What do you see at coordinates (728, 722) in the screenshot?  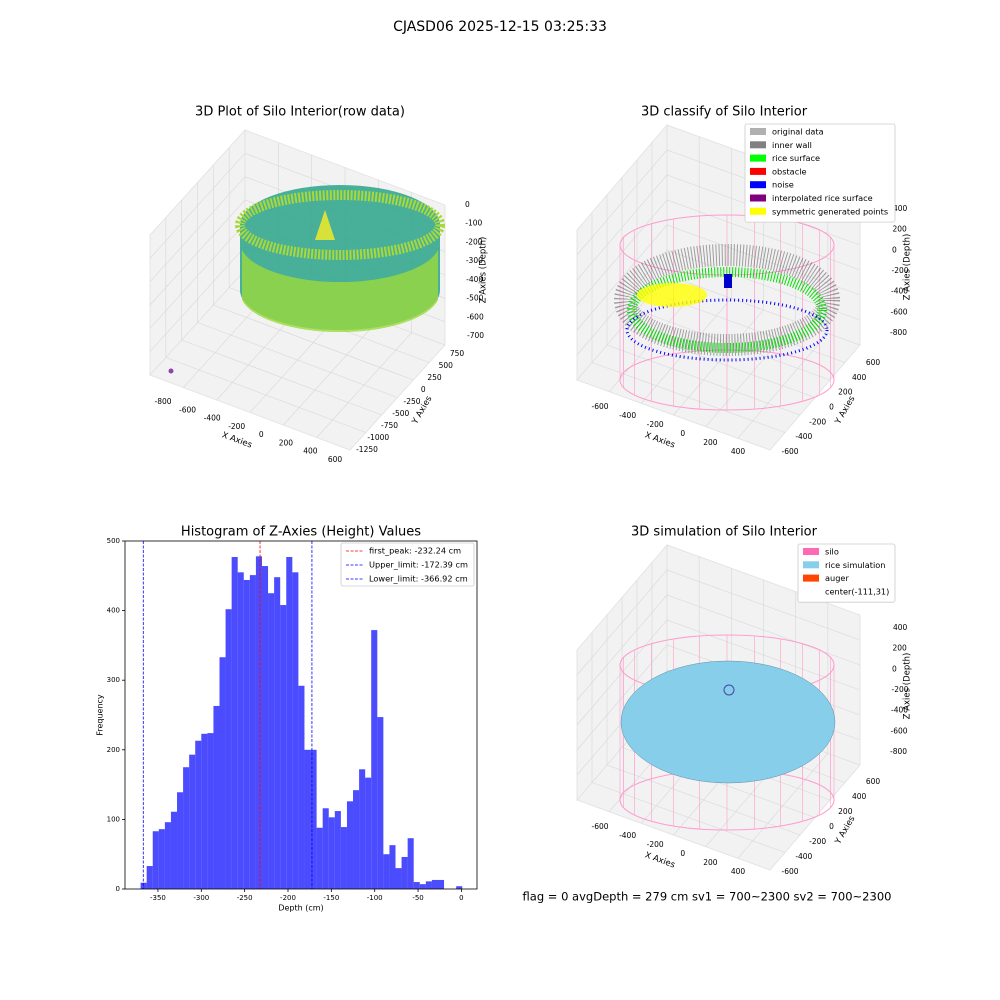 I see `rice-surface` at bounding box center [728, 722].